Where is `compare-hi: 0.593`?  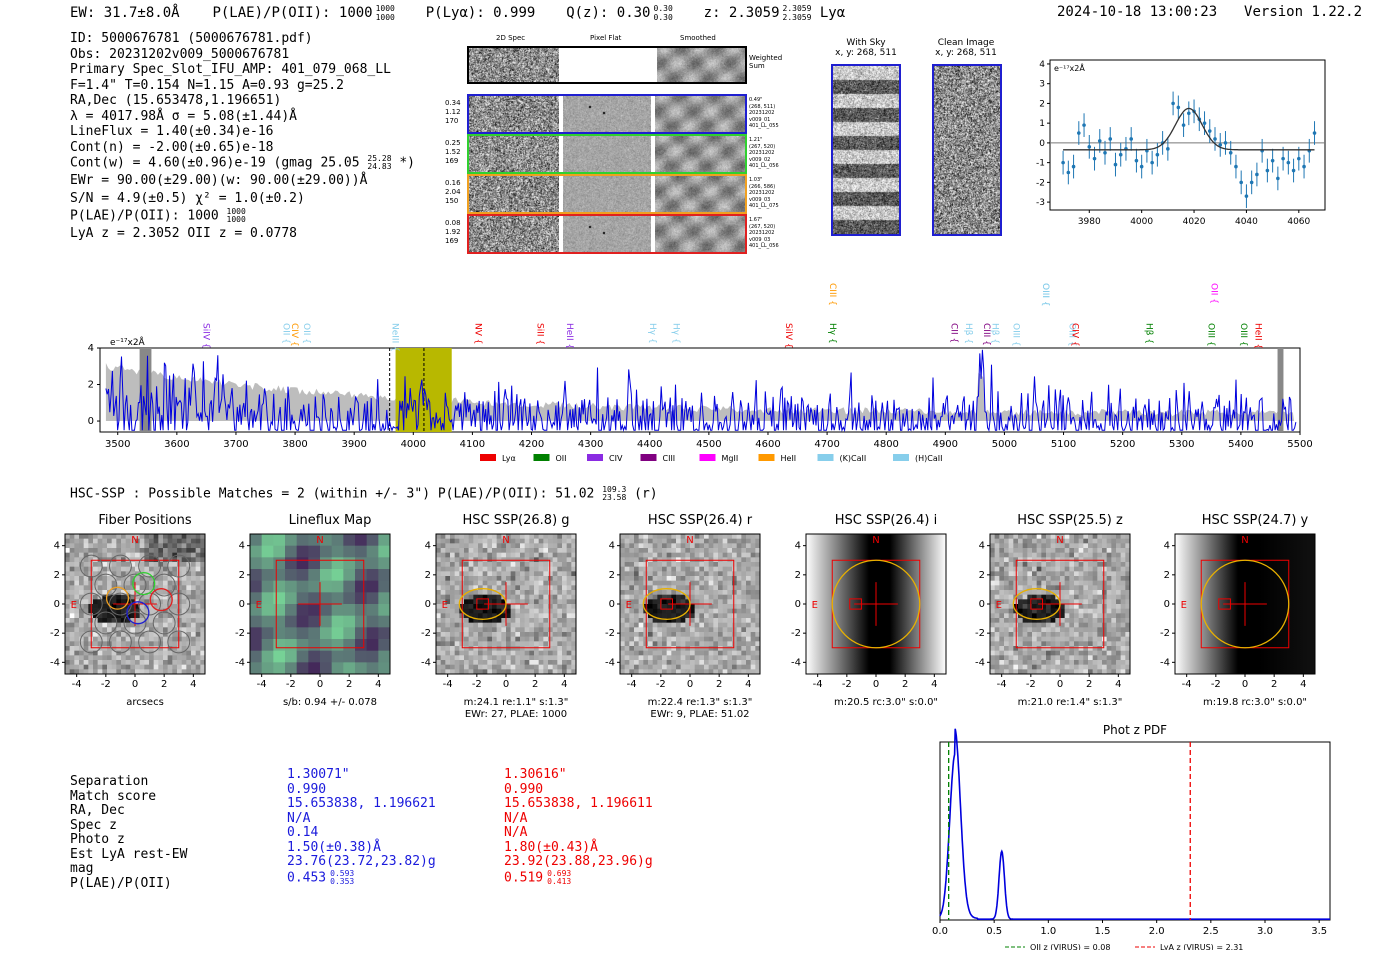 compare-hi: 0.593 is located at coordinates (342, 873).